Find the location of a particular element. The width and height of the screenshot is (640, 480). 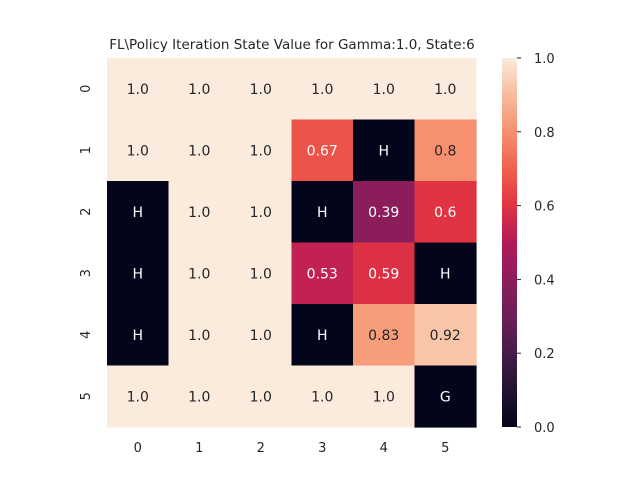

x-tick-label: 3 is located at coordinates (322, 448).